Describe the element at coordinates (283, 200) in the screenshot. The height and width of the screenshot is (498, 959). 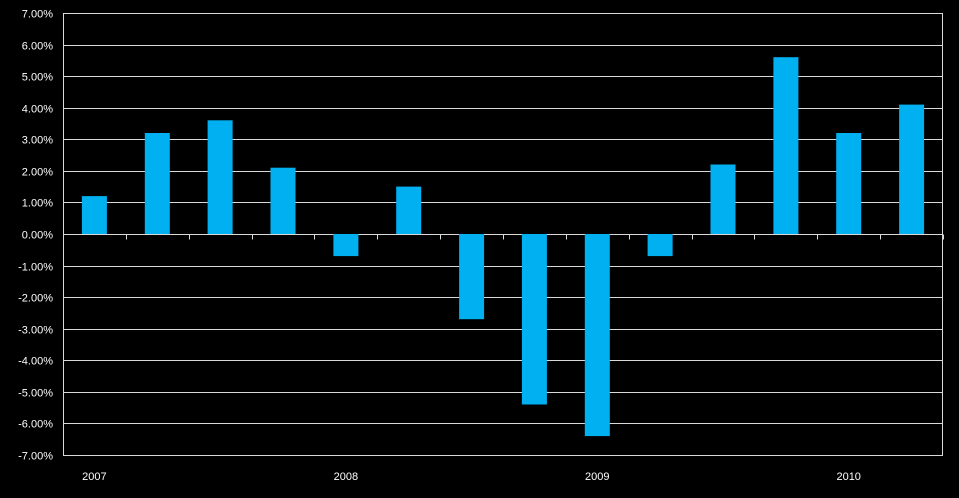
I see `bar-2007-q4` at that location.